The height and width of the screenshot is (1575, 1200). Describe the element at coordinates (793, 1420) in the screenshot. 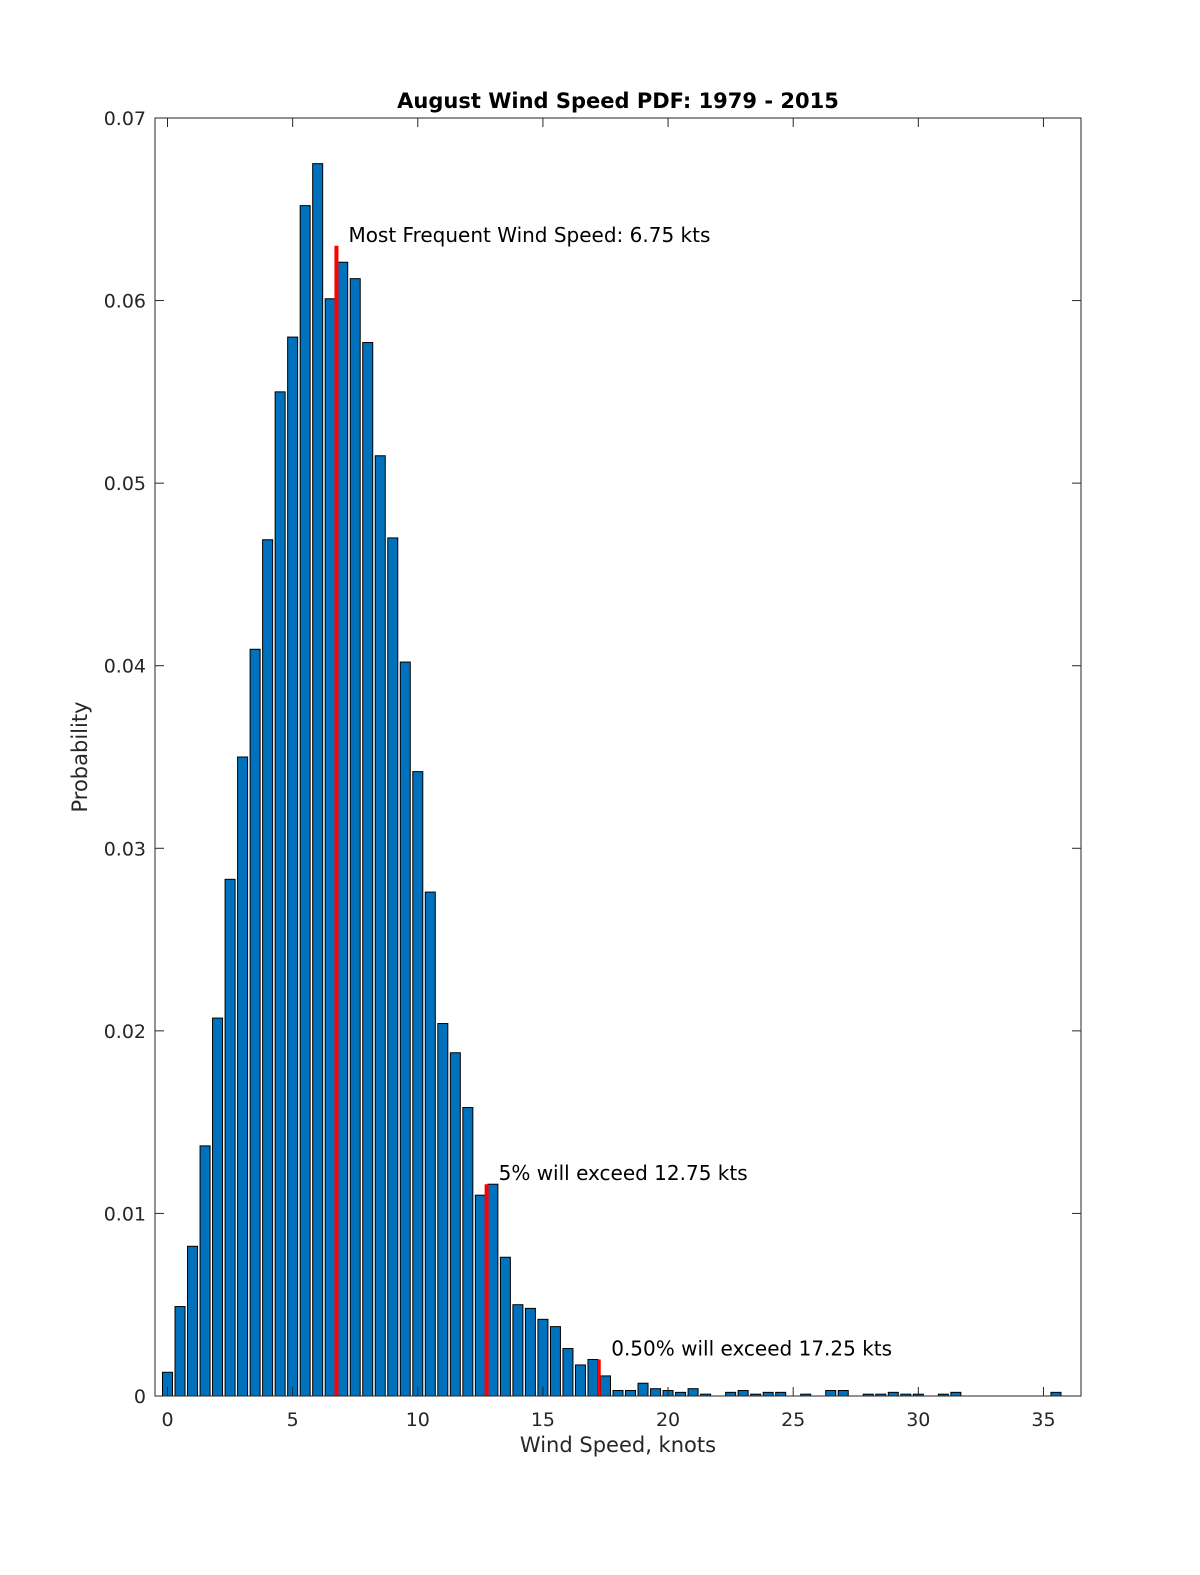

I see `x-tick-label: 25` at that location.